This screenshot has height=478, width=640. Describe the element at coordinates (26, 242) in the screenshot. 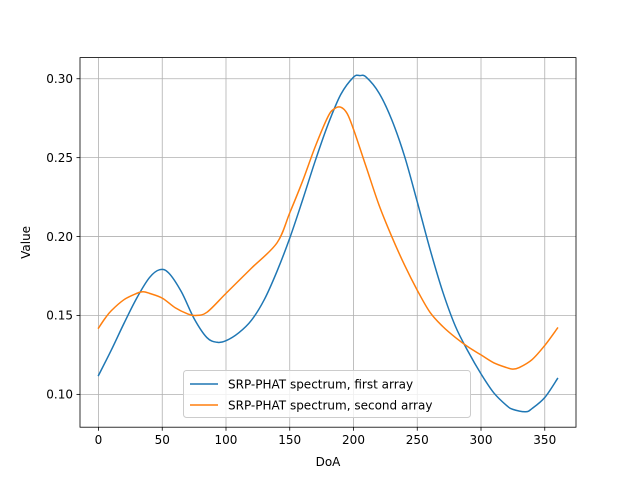

I see `y-axis-label: Value` at that location.